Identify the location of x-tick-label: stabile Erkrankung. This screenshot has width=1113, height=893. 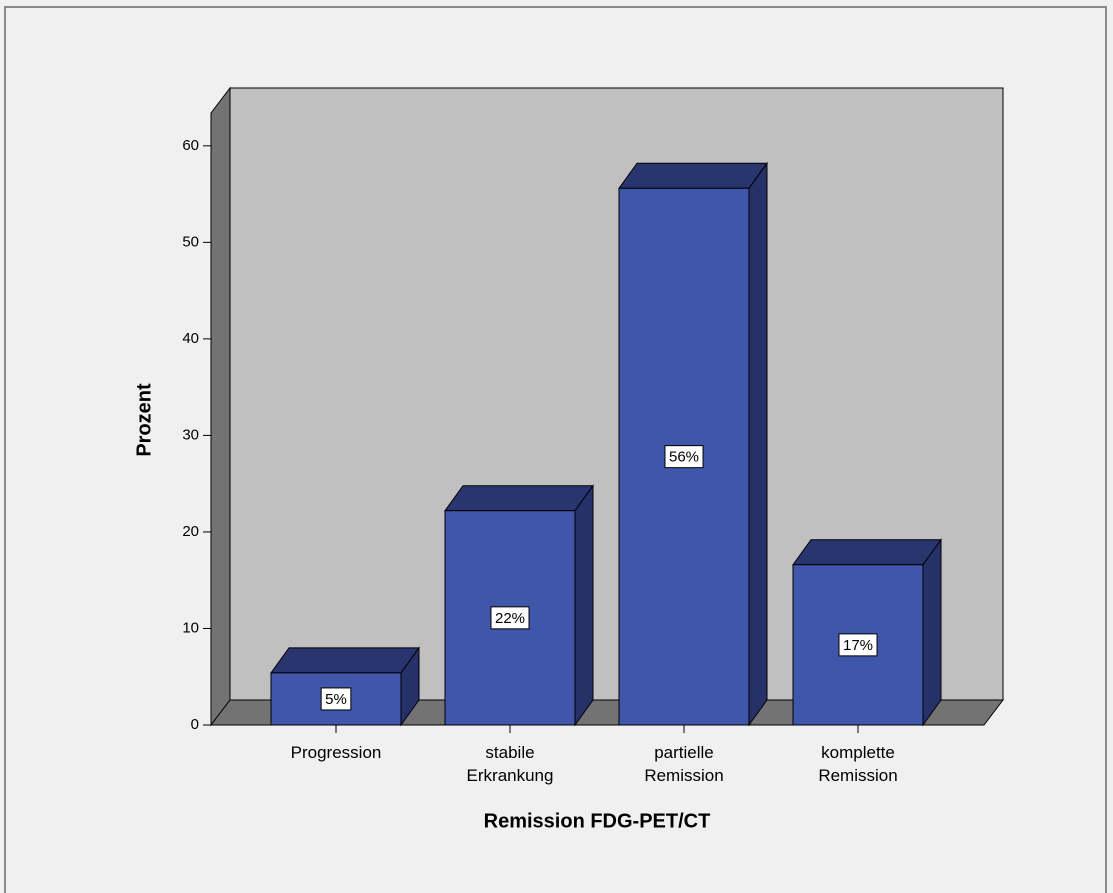
(510, 764).